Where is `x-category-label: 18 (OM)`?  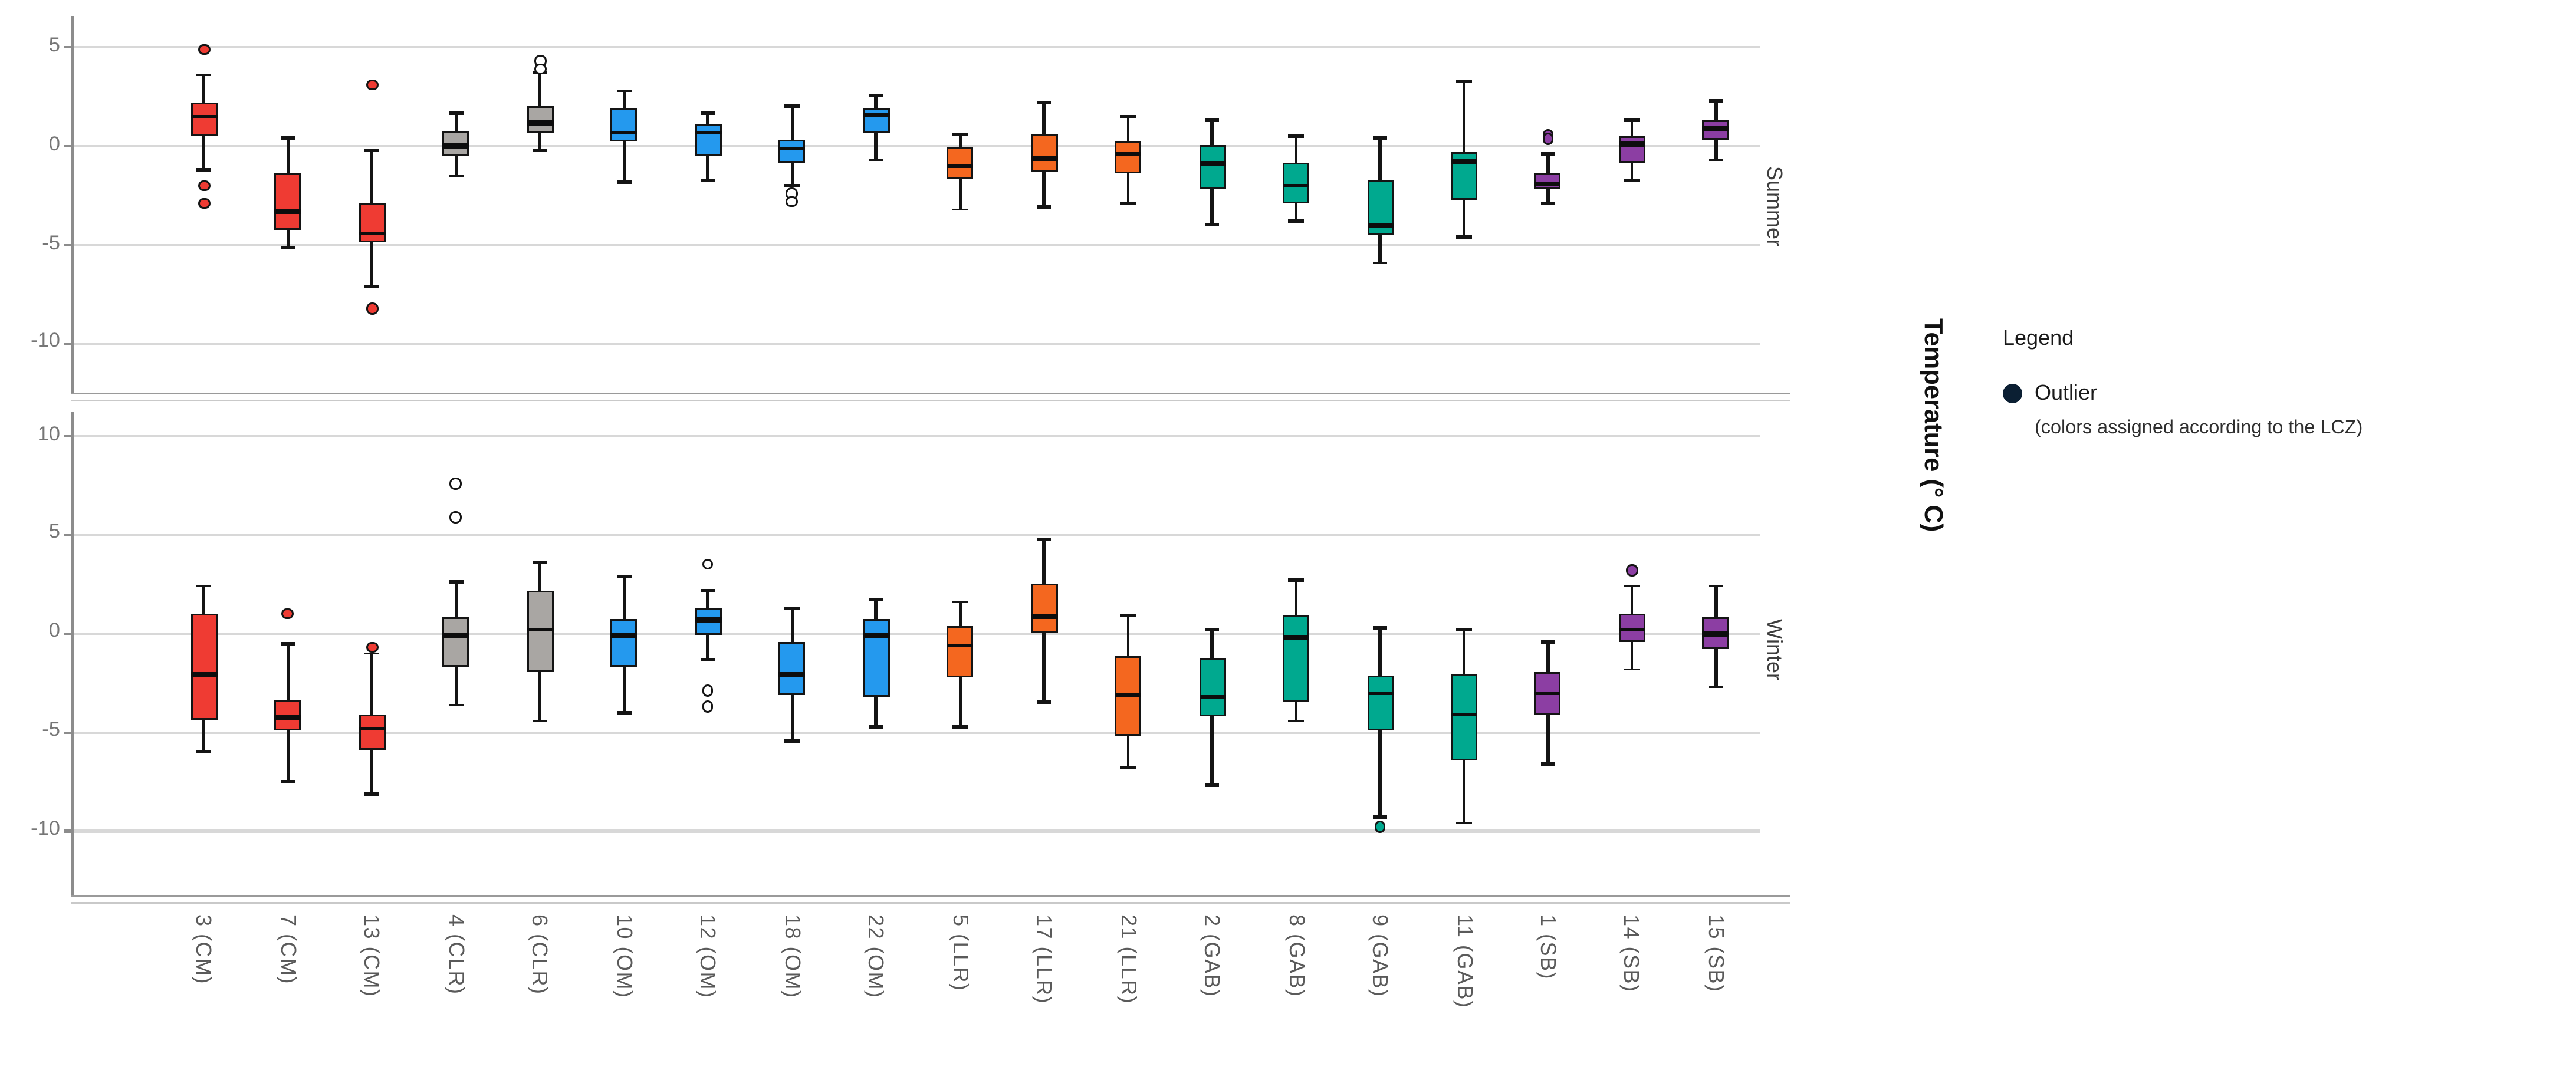 x-category-label: 18 (OM) is located at coordinates (792, 956).